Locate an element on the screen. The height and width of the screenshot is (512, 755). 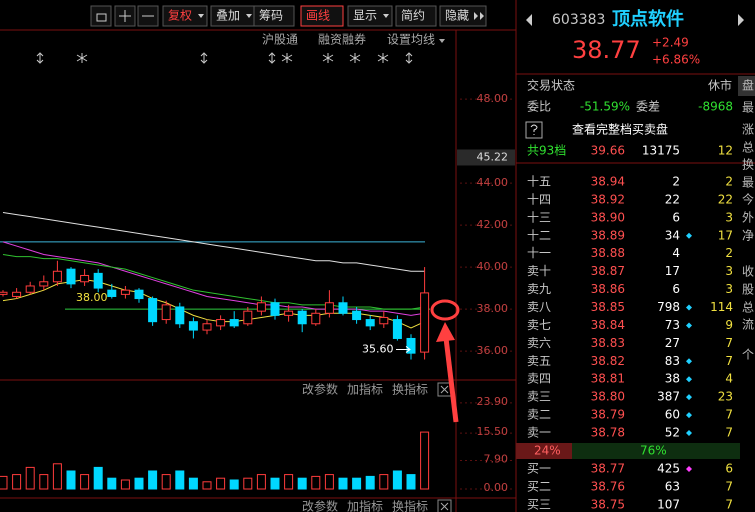
level-orders: 7 is located at coordinates (729, 487).